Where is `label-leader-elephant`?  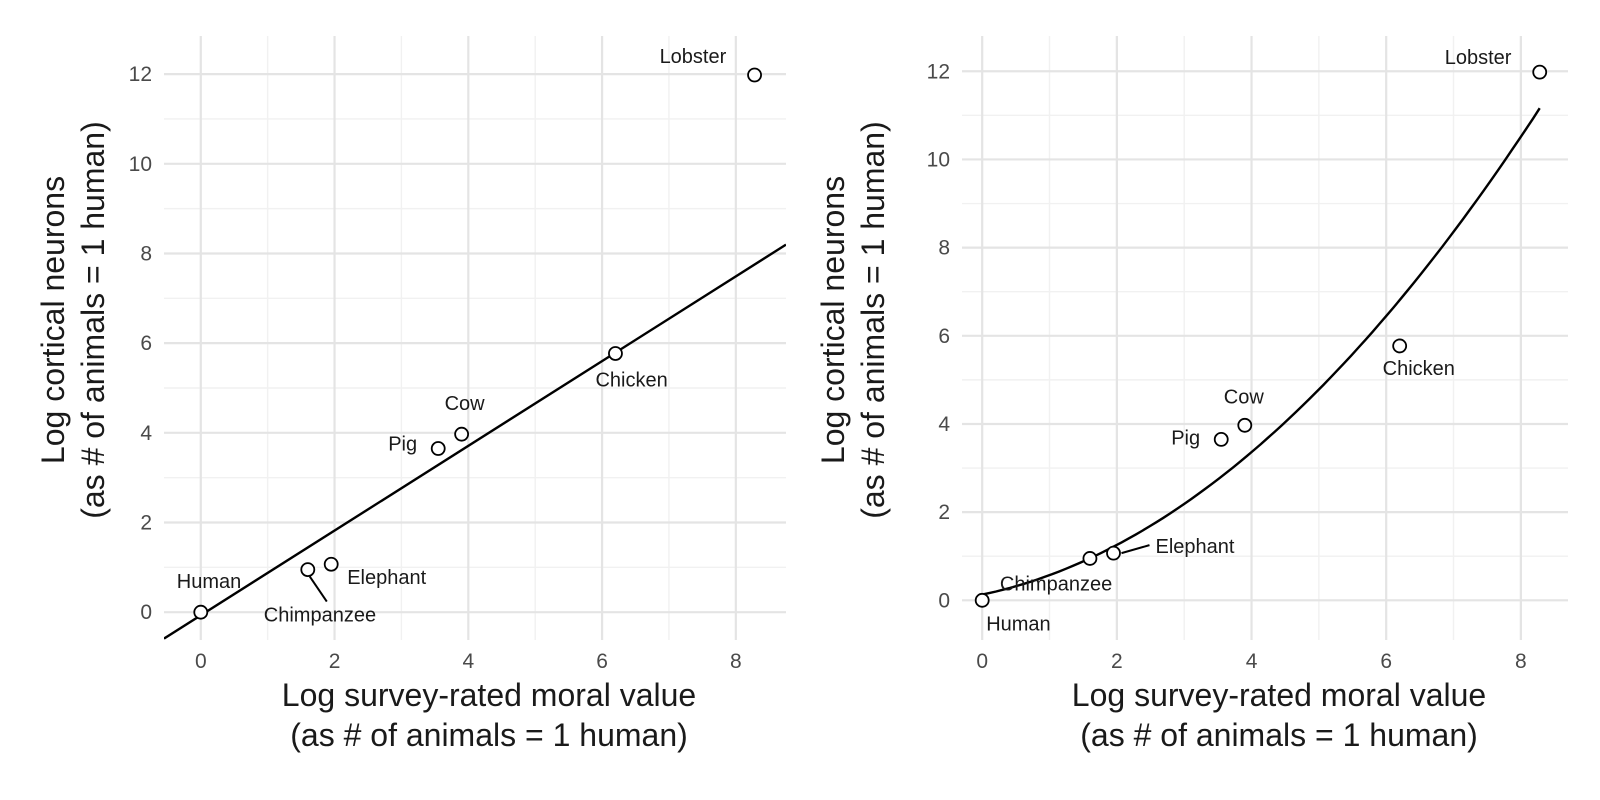 label-leader-elephant is located at coordinates (1135, 549).